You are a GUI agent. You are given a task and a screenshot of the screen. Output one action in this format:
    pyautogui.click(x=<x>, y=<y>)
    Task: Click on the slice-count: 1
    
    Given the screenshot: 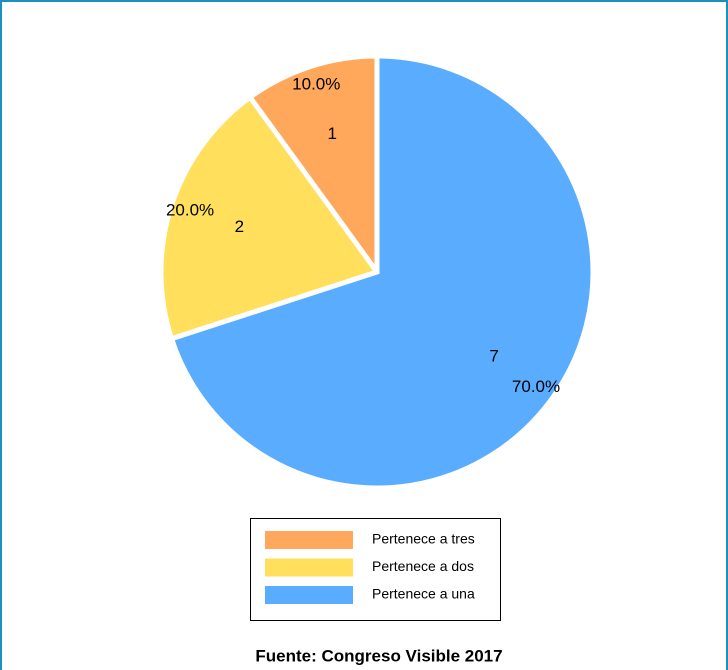 What is the action you would take?
    pyautogui.click(x=332, y=133)
    